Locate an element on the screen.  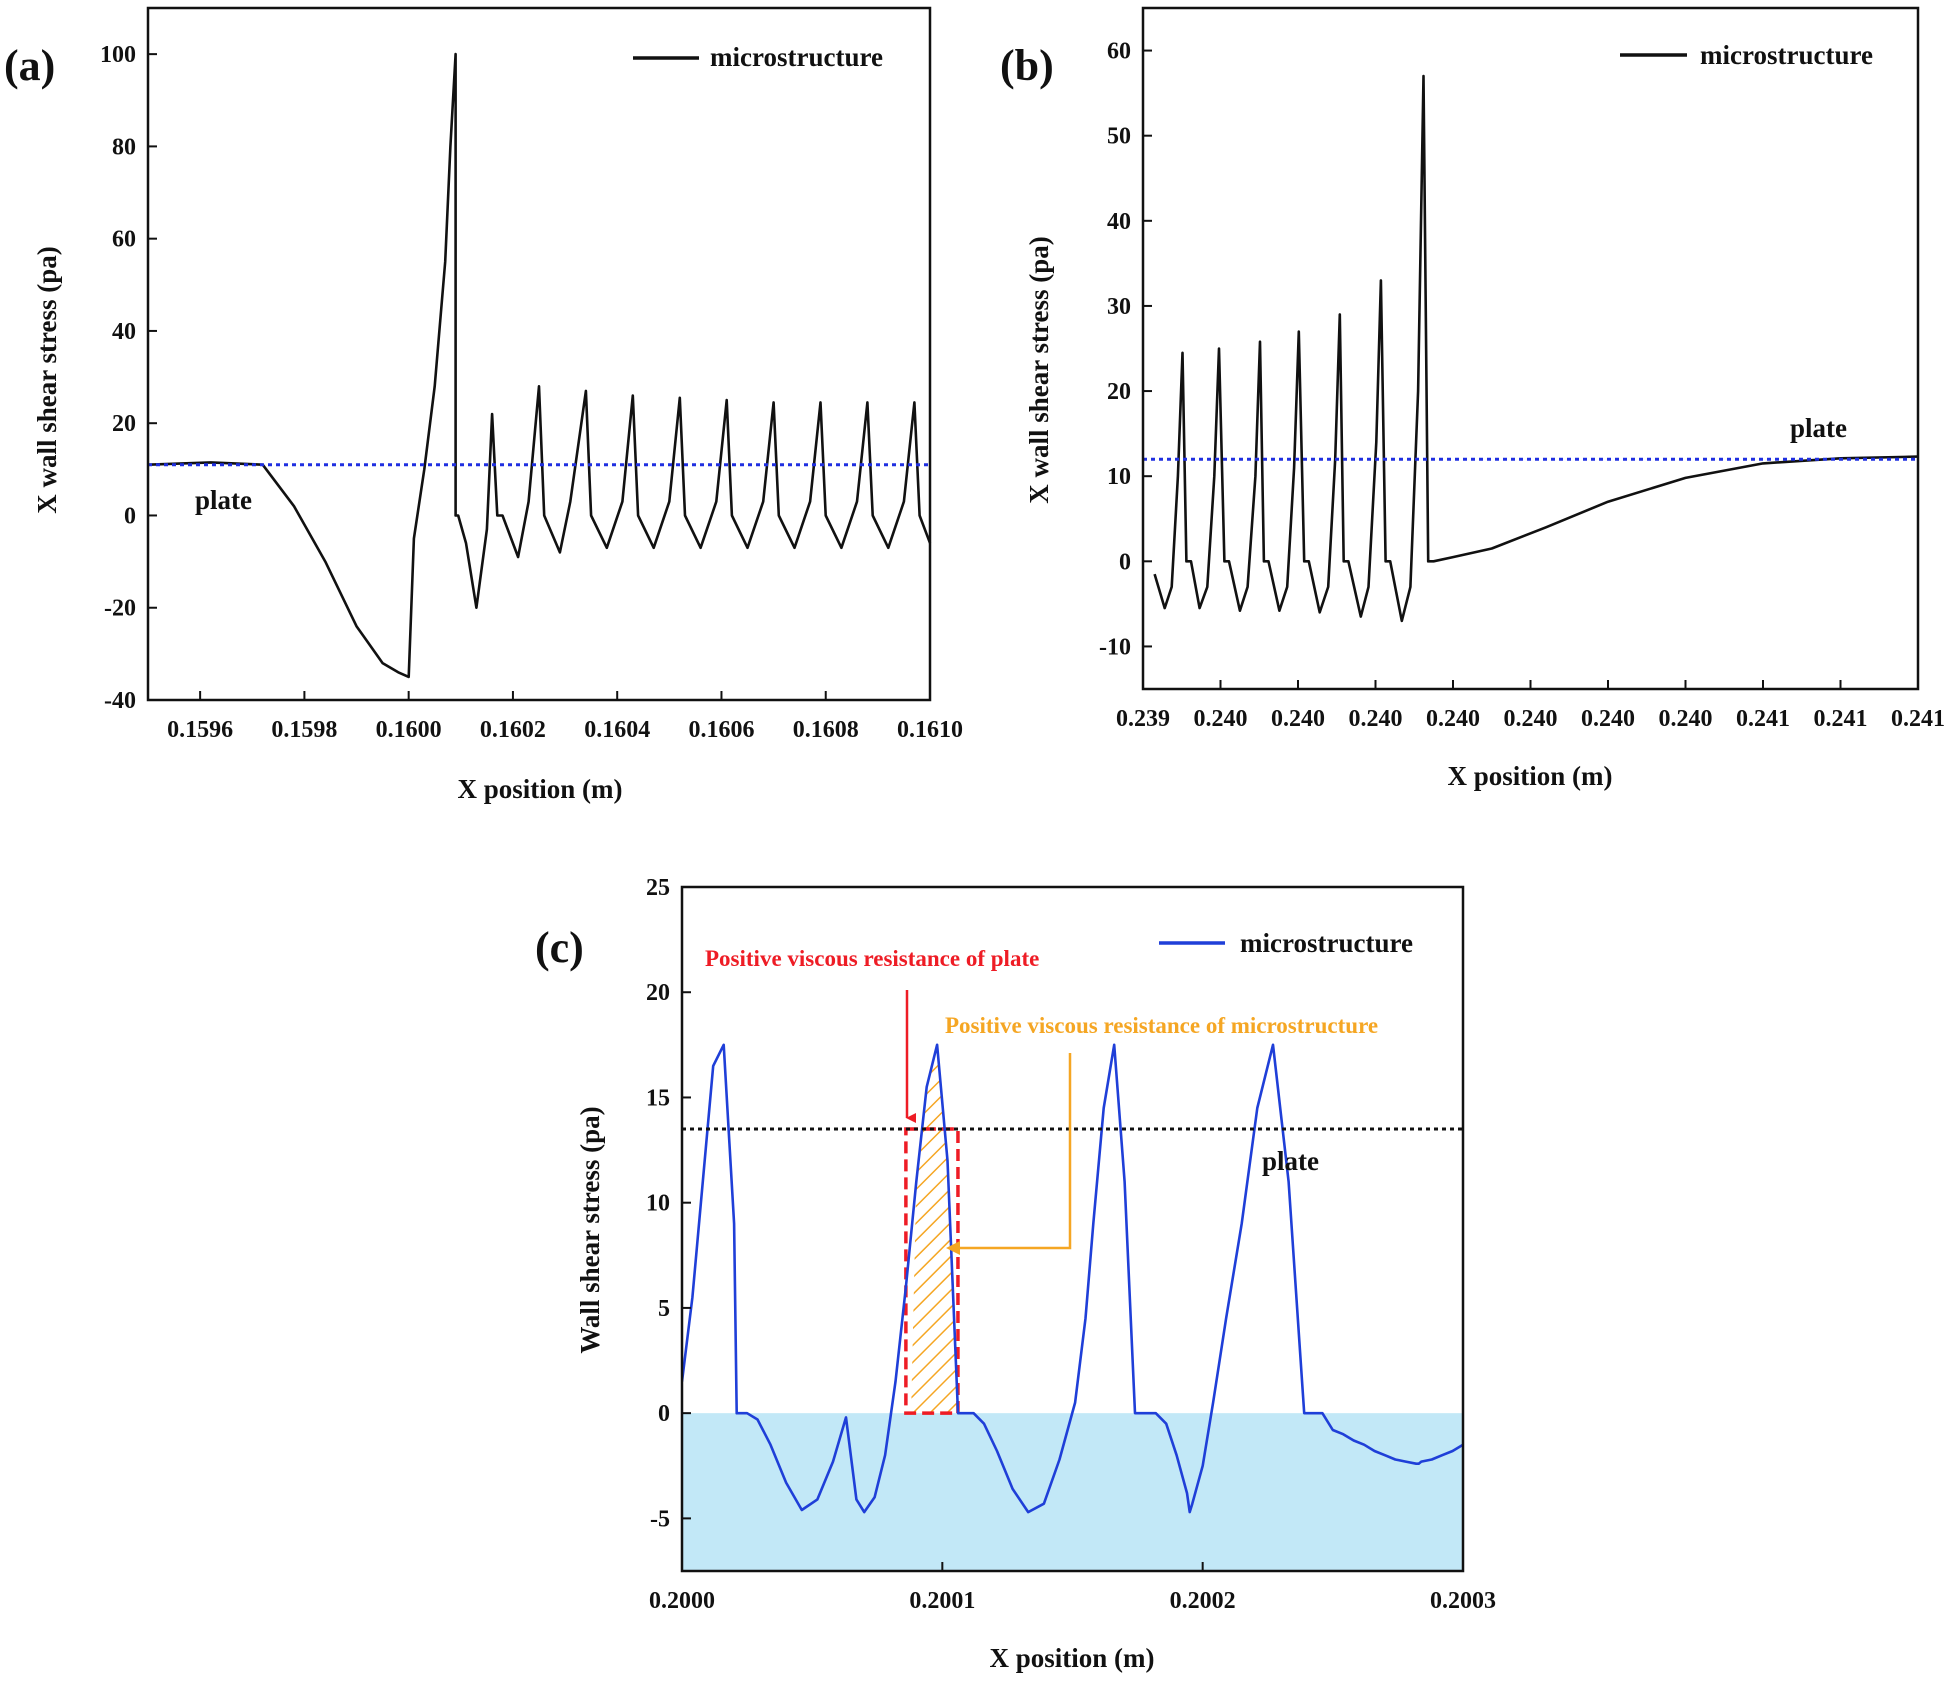
panel-a-y-axis-label: X wall shear stress (pa) is located at coordinates (47, 380).